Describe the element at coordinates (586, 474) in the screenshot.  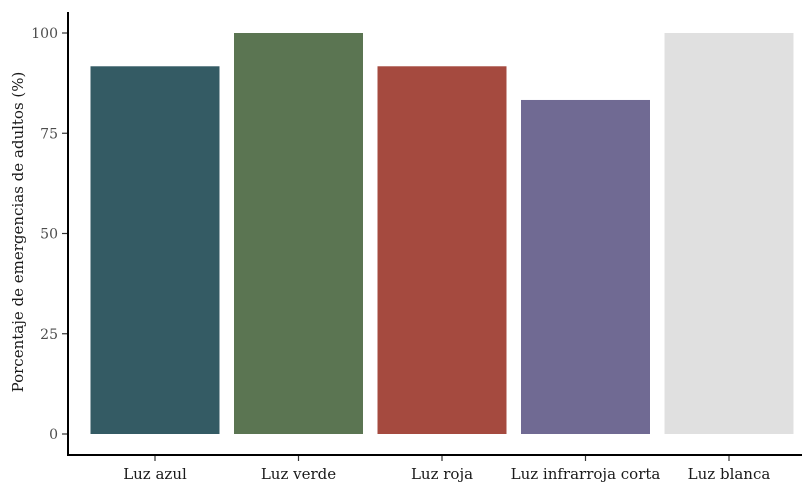
I see `x-tick-label: Luz infrarroja corta` at that location.